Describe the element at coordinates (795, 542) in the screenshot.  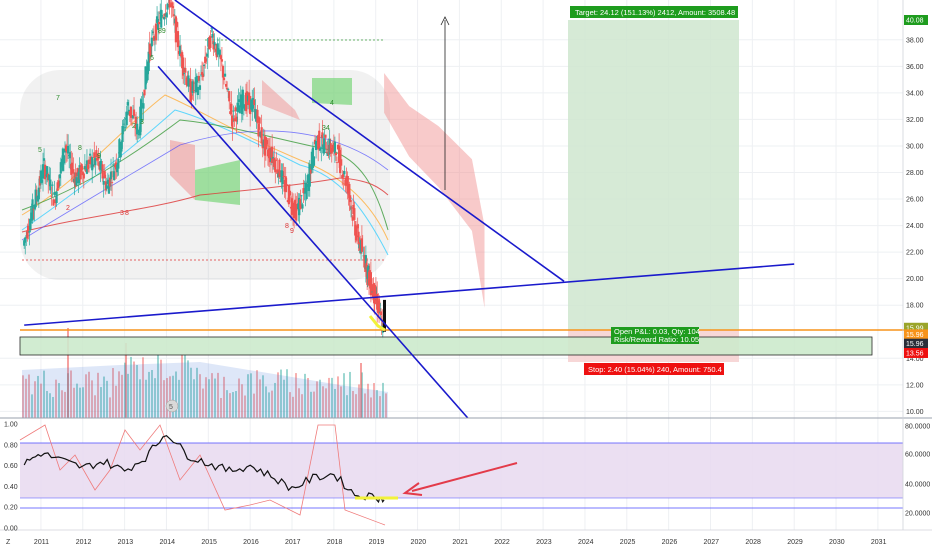
I see `time-tick: 2029` at that location.